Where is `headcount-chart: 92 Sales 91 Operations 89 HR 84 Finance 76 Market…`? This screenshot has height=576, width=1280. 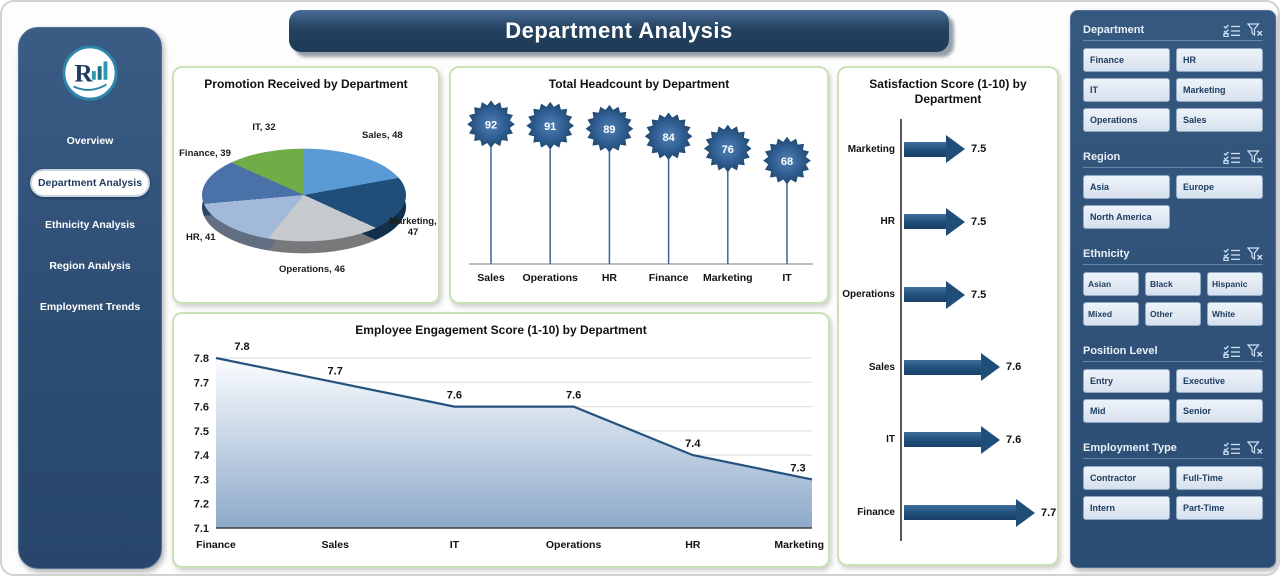
headcount-chart: 92 Sales 91 Operations 89 HR 84 Finance 76 Market… is located at coordinates (639, 196).